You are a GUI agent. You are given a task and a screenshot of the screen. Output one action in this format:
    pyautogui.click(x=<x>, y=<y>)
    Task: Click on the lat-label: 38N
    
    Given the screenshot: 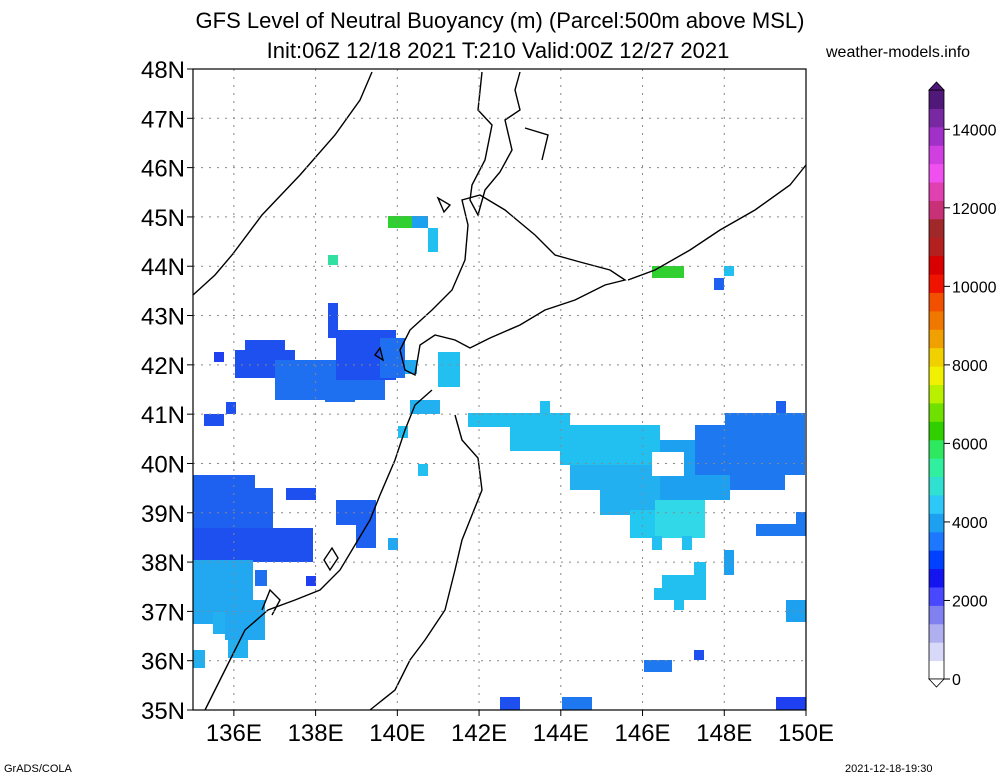 What is the action you would take?
    pyautogui.click(x=163, y=563)
    